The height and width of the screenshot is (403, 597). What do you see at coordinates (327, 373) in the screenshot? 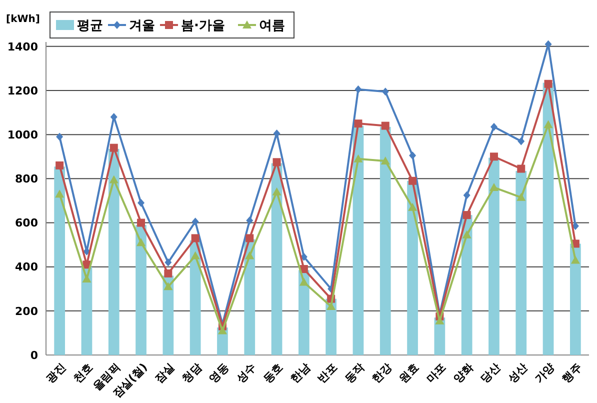
I see `x-tick-label: 반포` at bounding box center [327, 373].